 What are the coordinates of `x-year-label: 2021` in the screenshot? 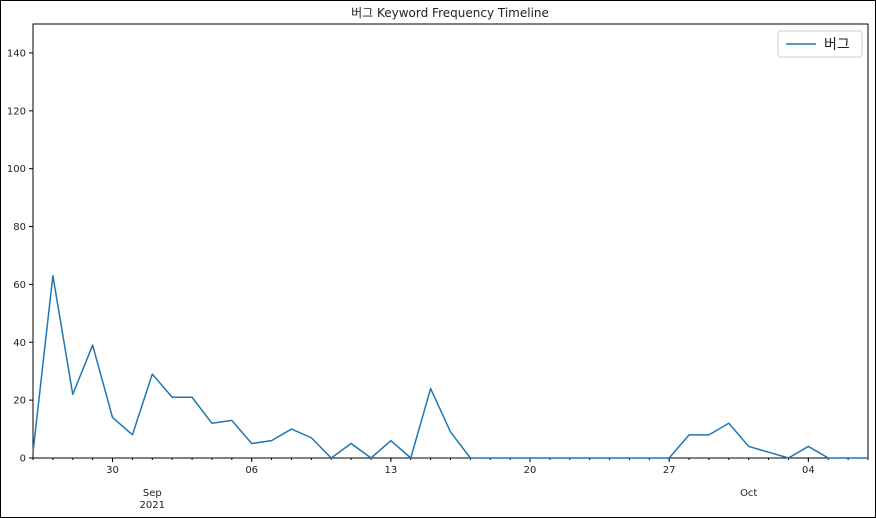 It's located at (152, 505).